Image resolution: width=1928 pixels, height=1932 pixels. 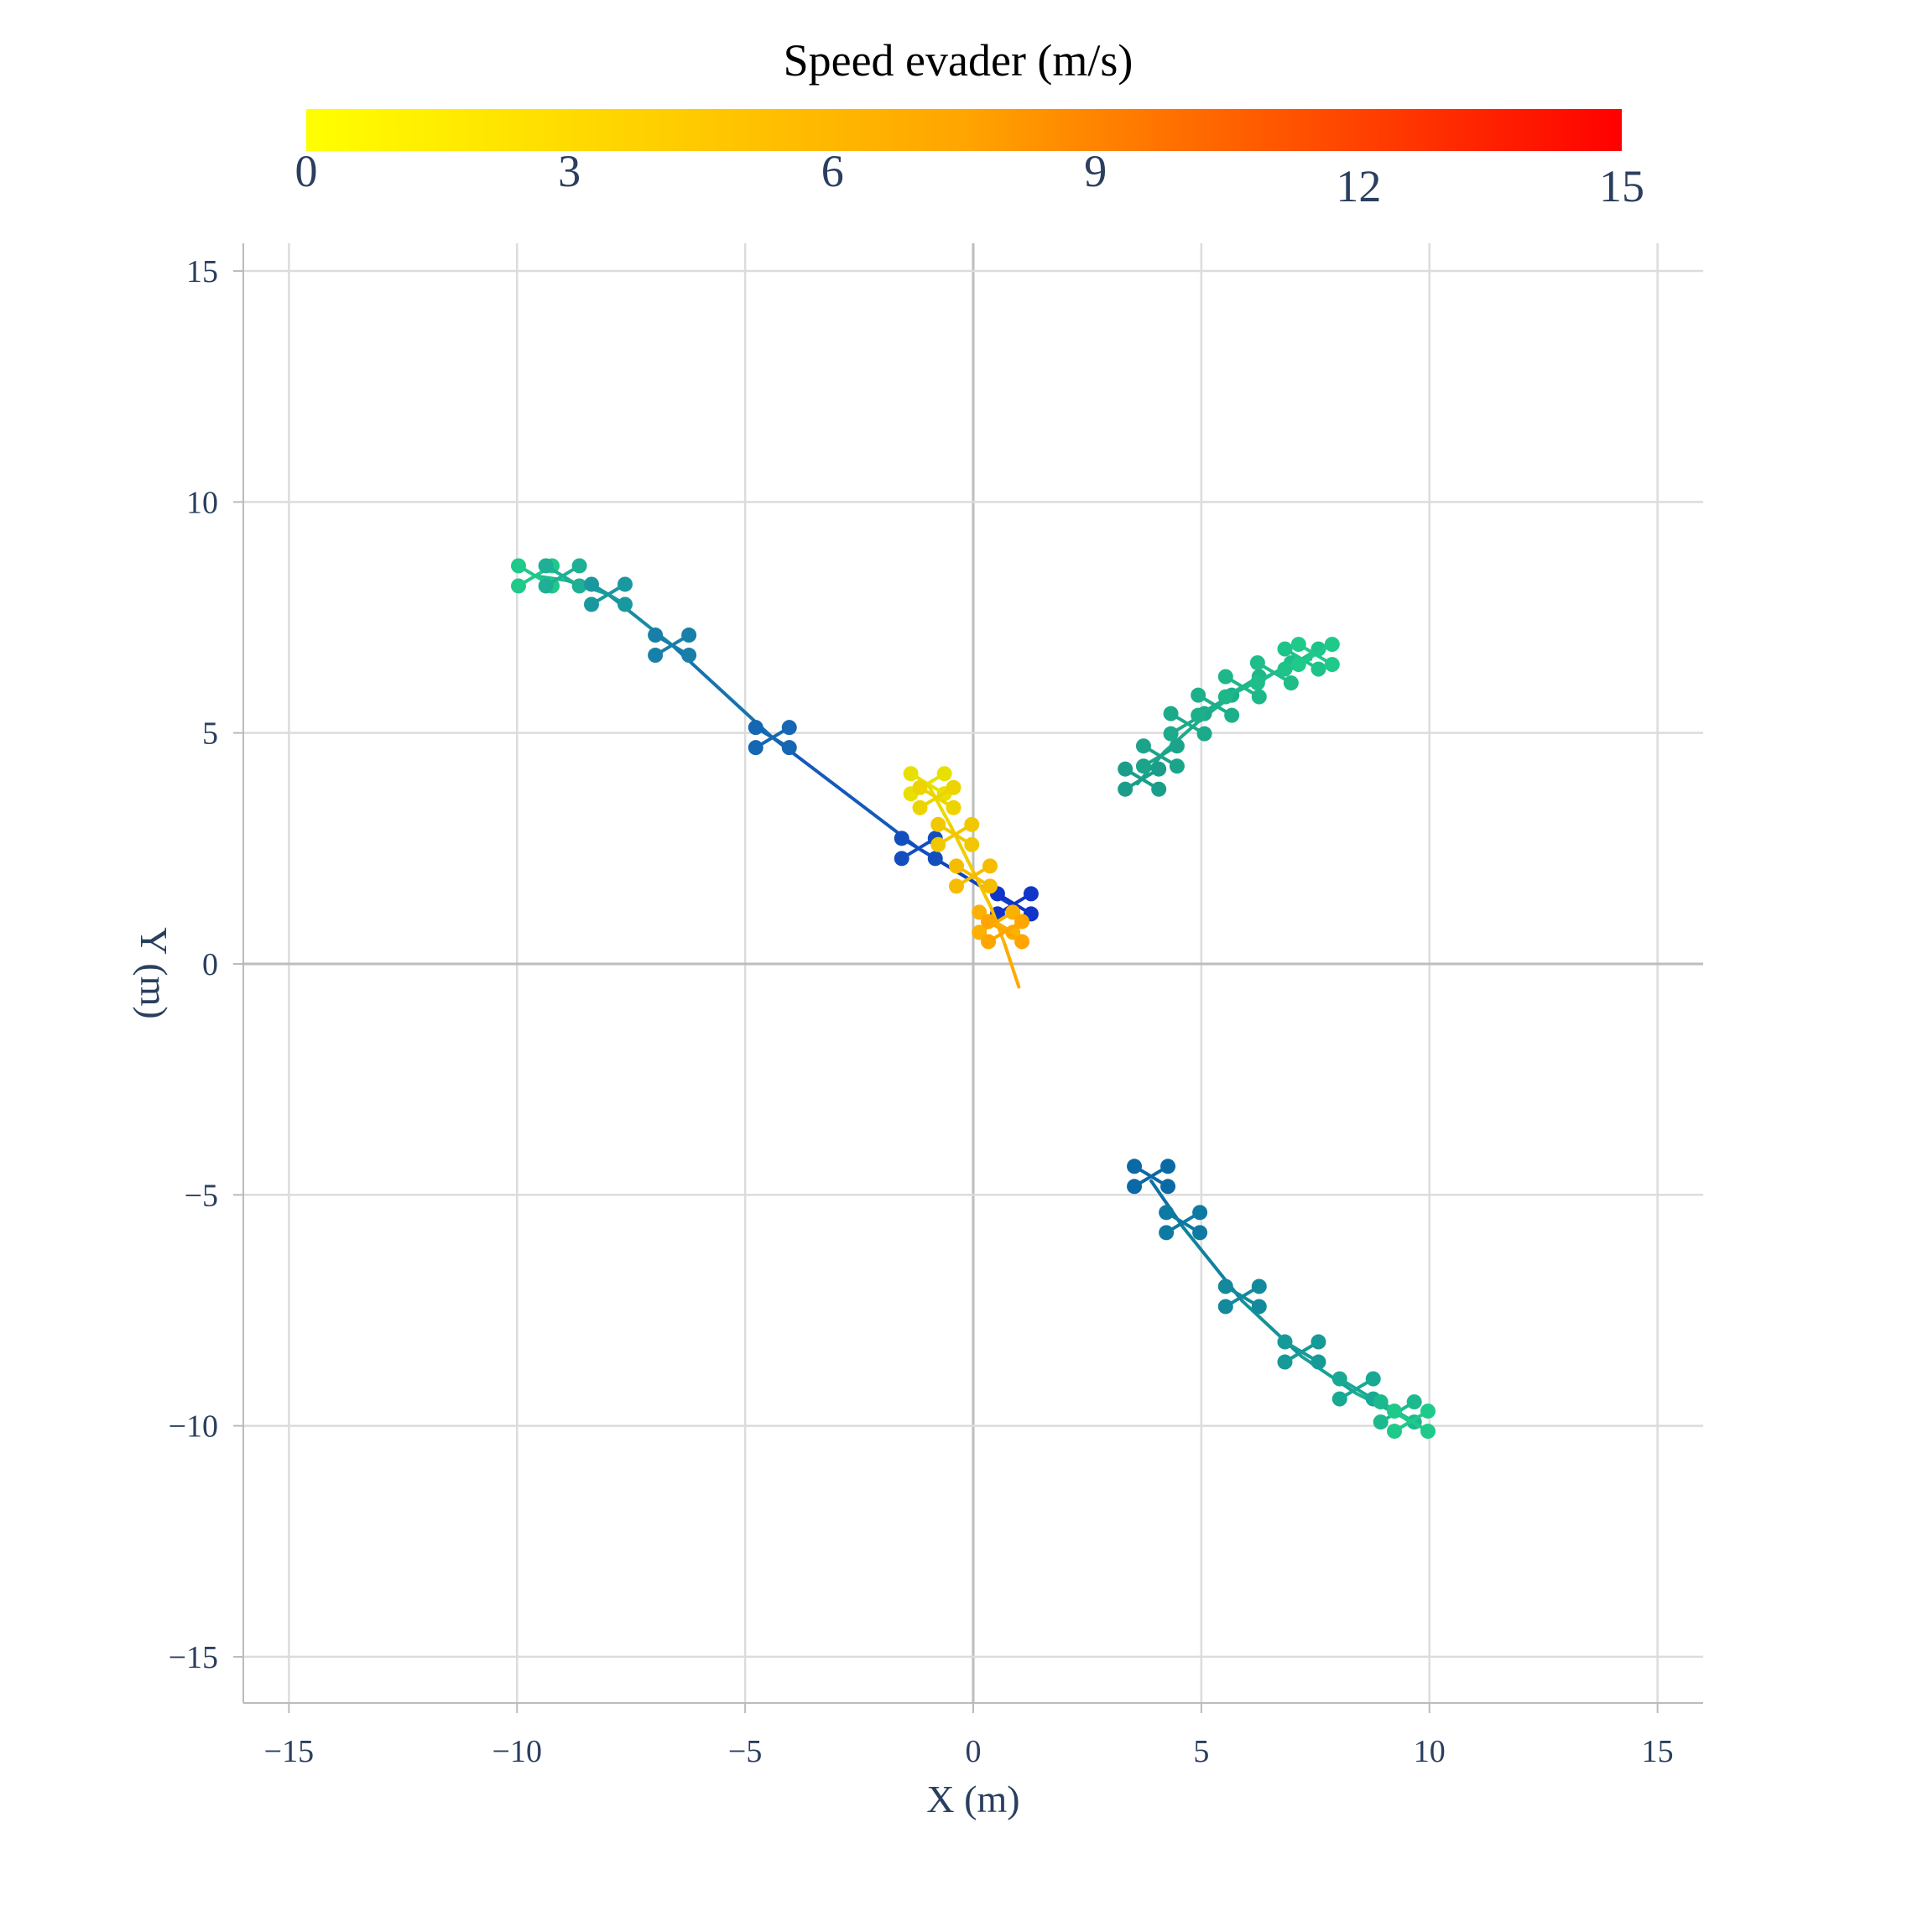 What do you see at coordinates (306, 171) in the screenshot?
I see `colorbar-tick-label: 0` at bounding box center [306, 171].